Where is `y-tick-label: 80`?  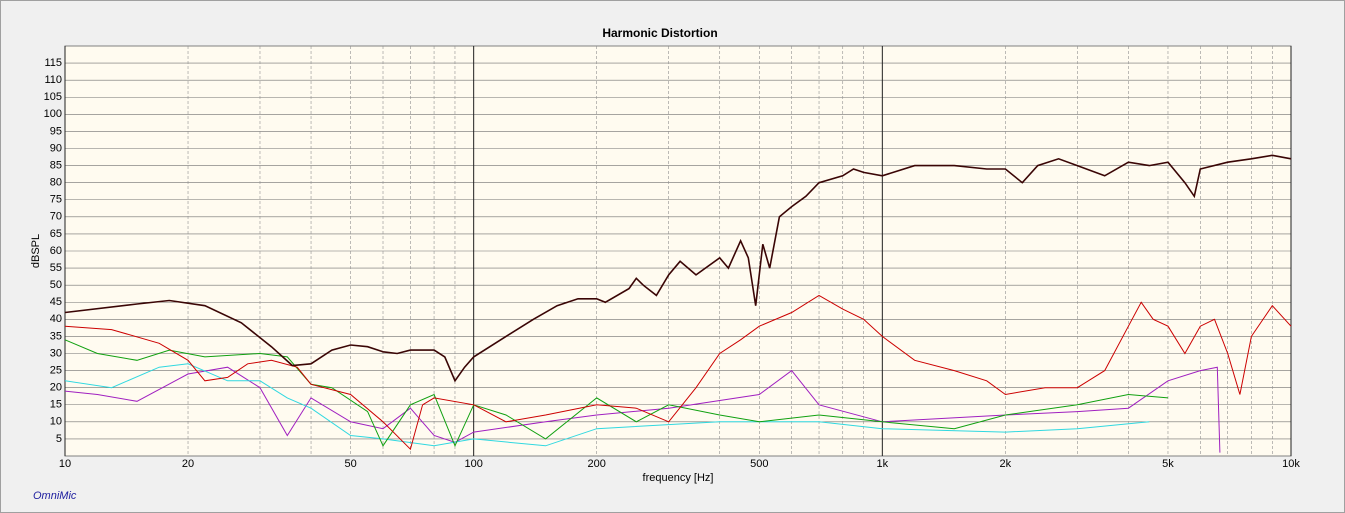 y-tick-label: 80 is located at coordinates (56, 183).